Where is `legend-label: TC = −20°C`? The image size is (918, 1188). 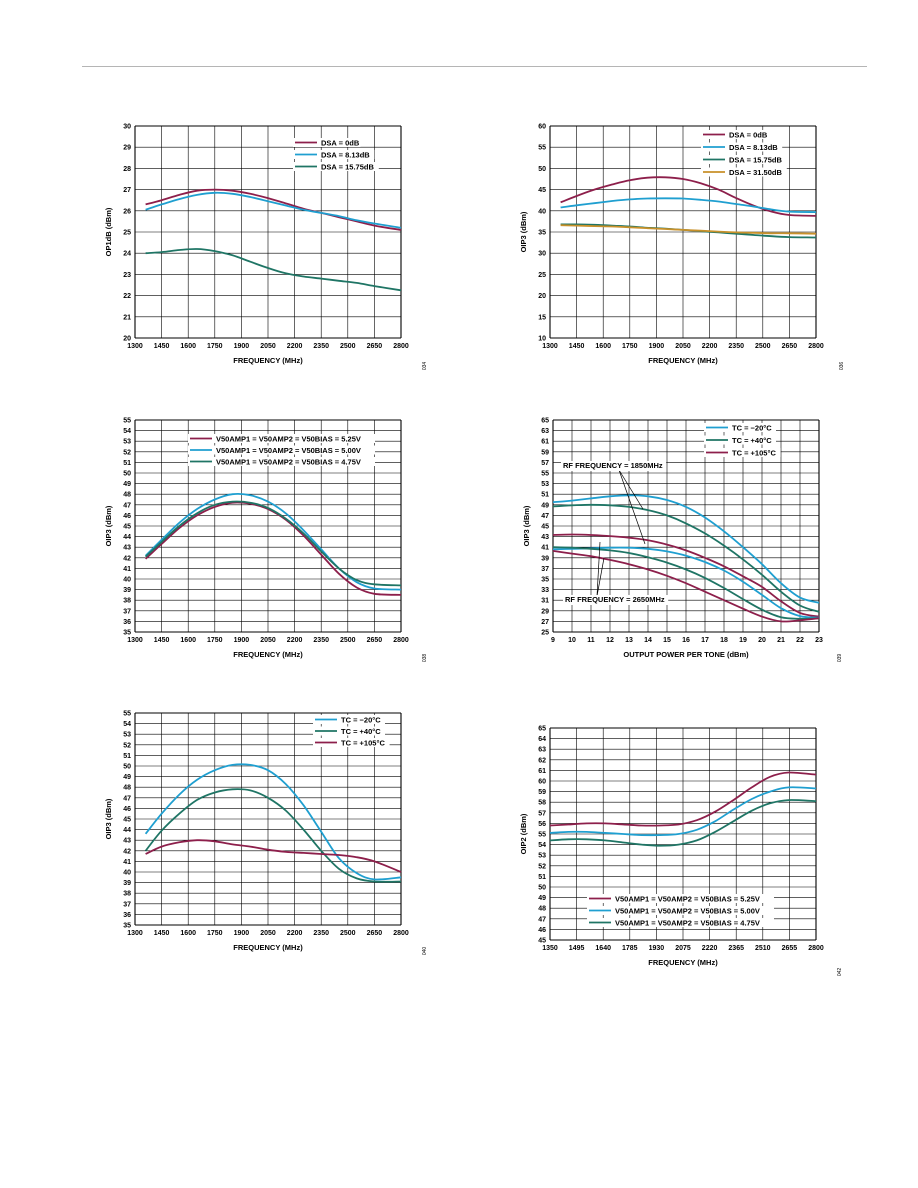 legend-label: TC = −20°C is located at coordinates (361, 720).